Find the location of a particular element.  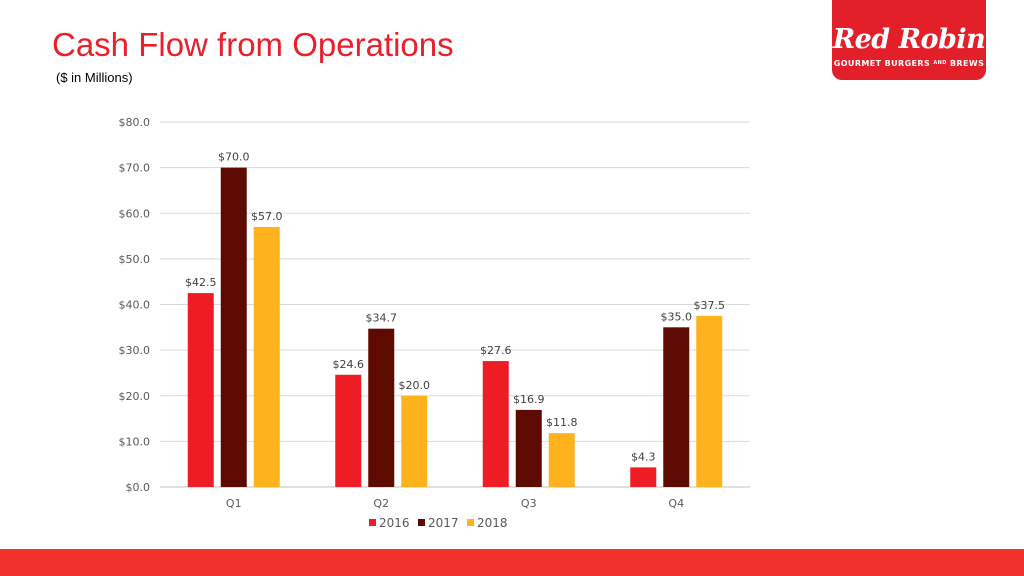

bar-2017-Q1 is located at coordinates (233, 327).